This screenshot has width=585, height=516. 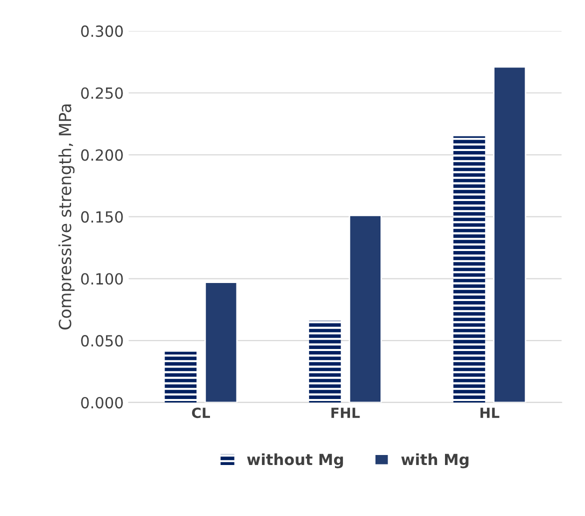 What do you see at coordinates (102, 31) in the screenshot?
I see `y-tick-label: 0.300` at bounding box center [102, 31].